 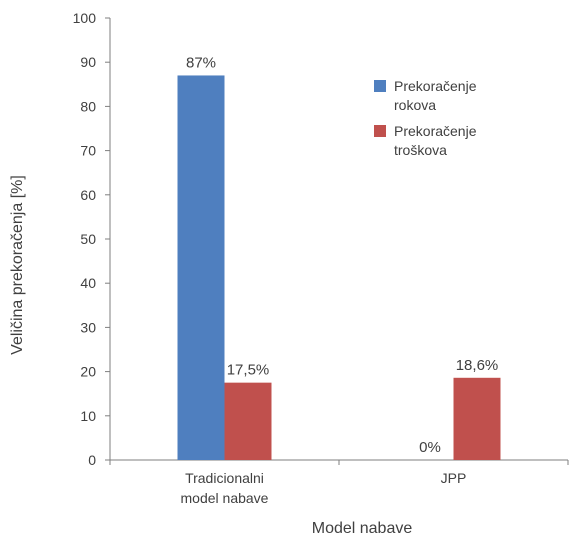 I want to click on y-tick-label: 20, so click(x=88, y=372).